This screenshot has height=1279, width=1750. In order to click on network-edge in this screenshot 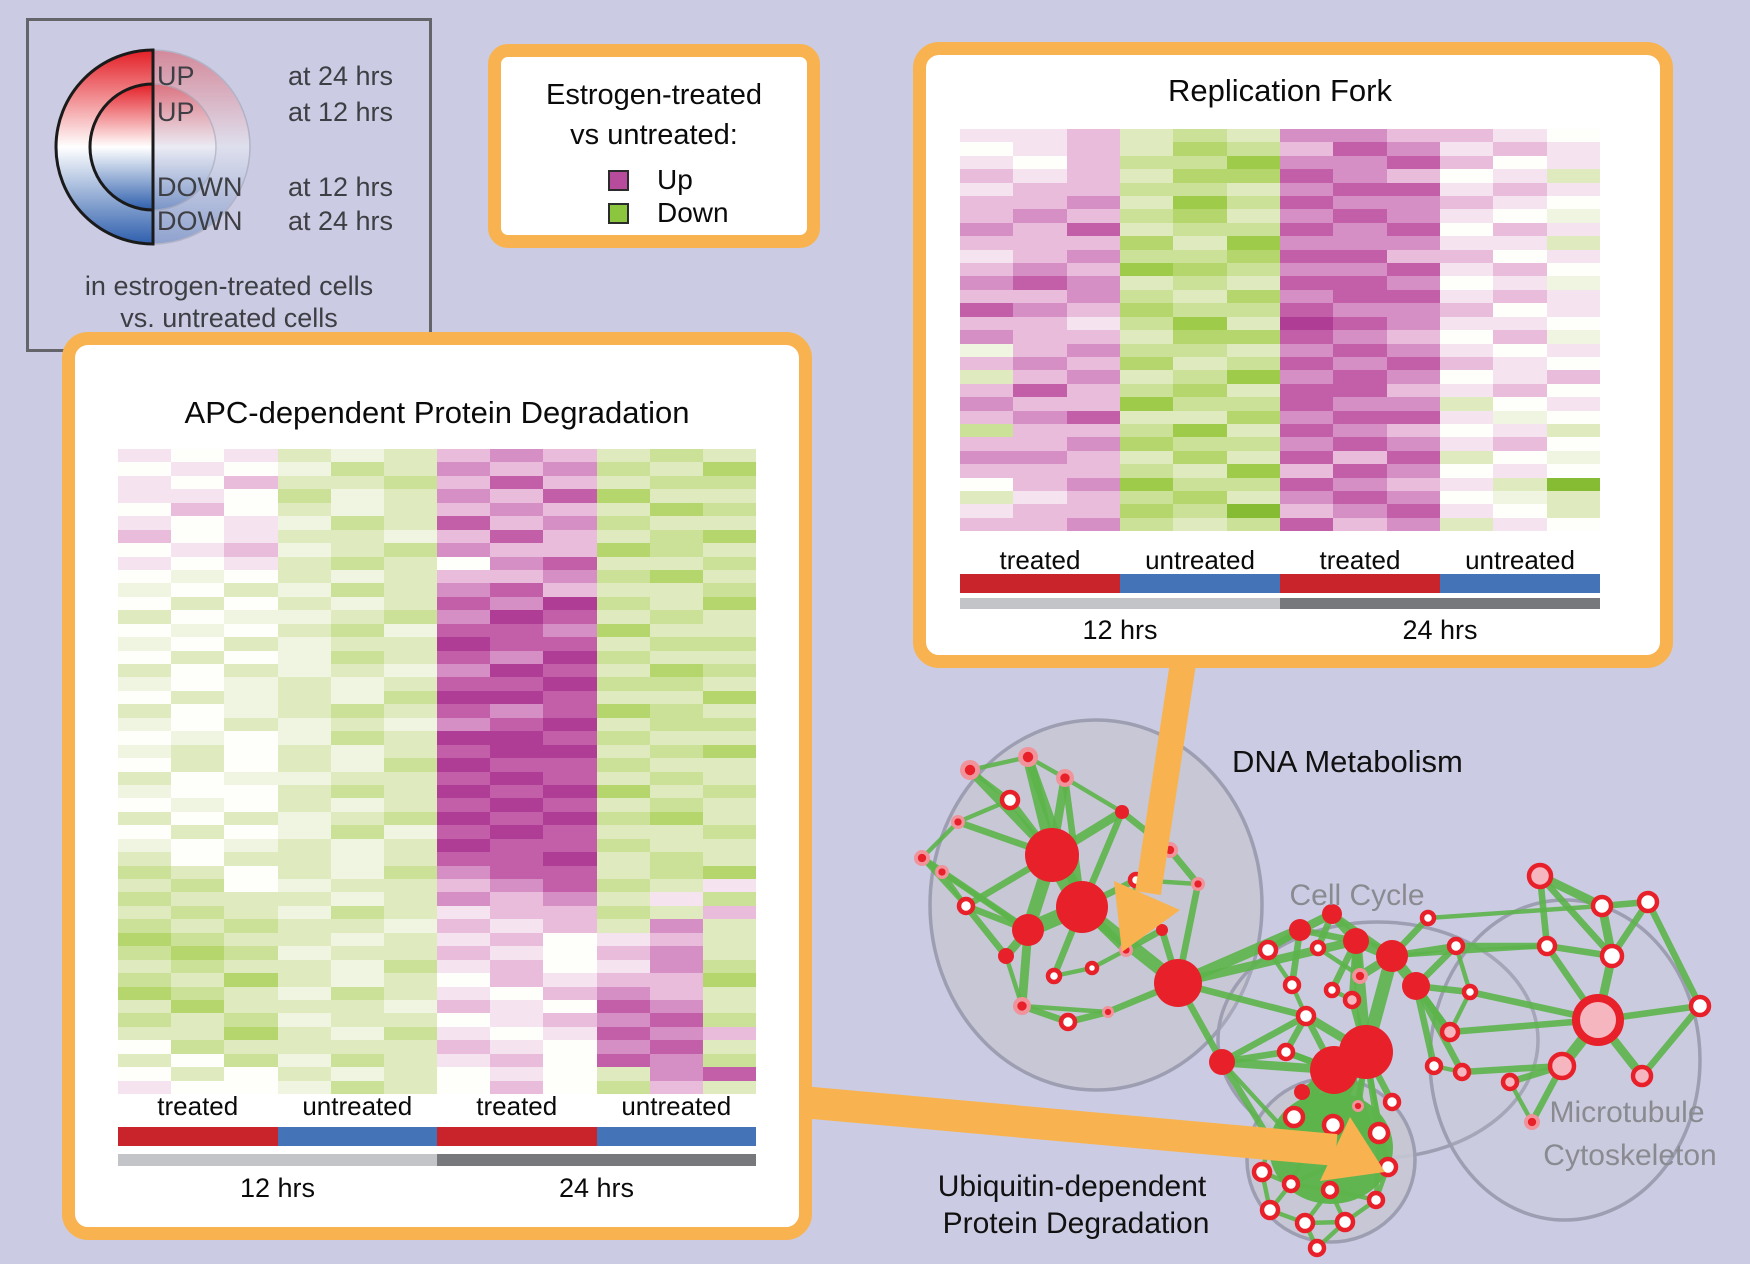, I will do `click(1246, 1101)`.